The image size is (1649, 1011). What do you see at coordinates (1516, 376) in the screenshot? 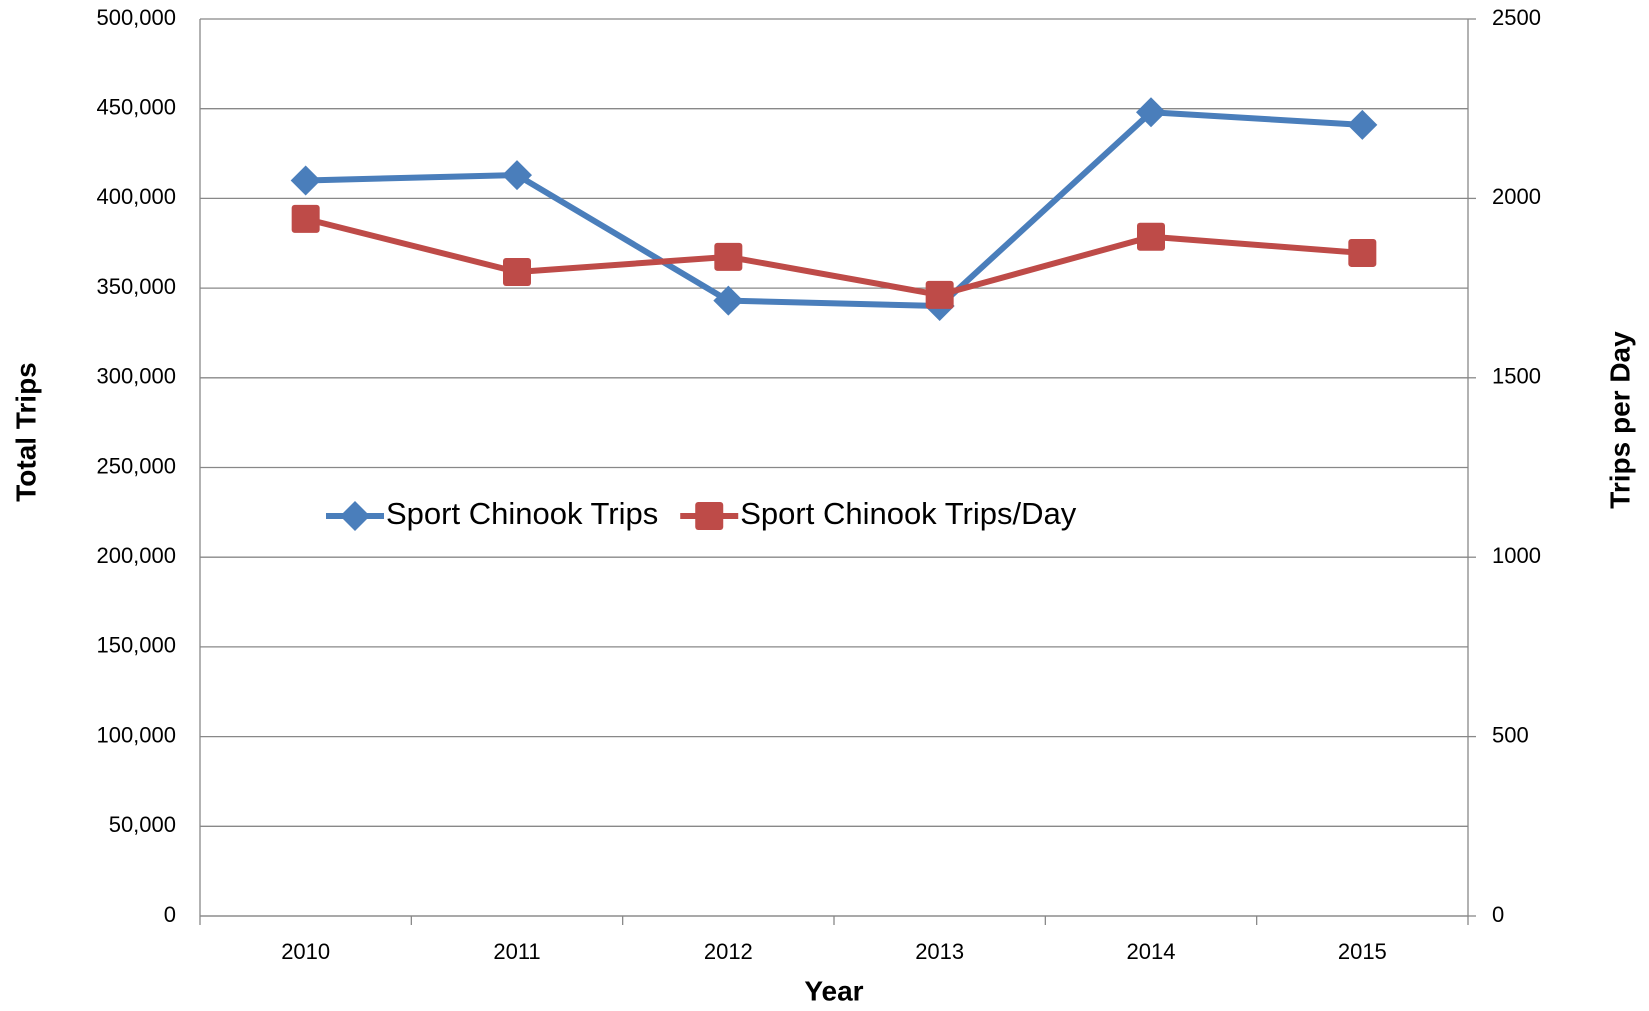
I see `y2-tick-label: 1500` at bounding box center [1516, 376].